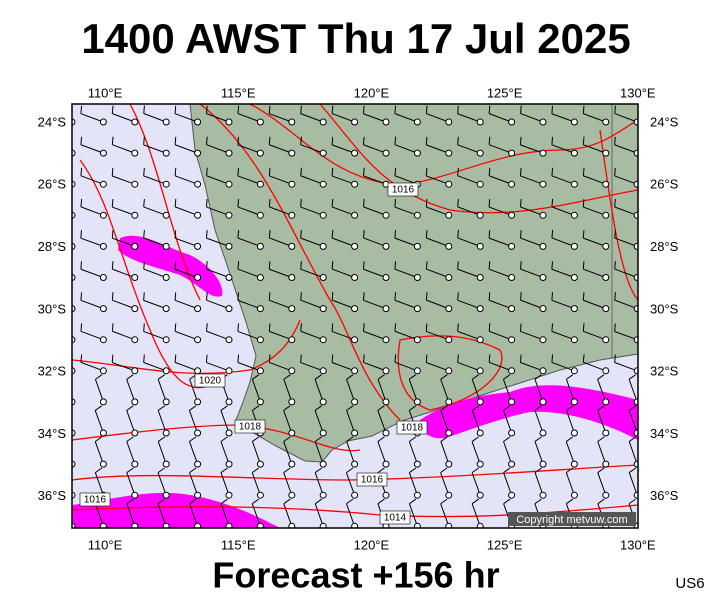 Image resolution: width=711 pixels, height=605 pixels. Describe the element at coordinates (664, 371) in the screenshot. I see `lat-label: 32°S` at that location.